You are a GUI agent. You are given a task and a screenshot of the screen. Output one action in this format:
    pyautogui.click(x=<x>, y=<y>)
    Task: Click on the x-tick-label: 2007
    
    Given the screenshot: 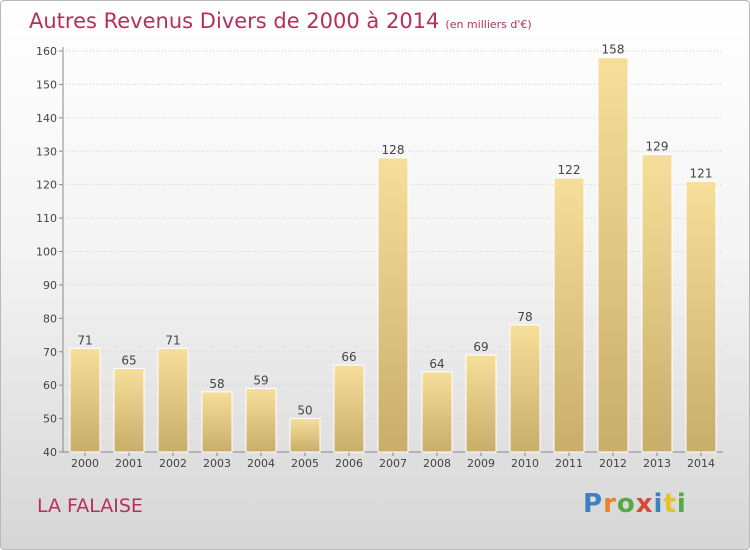 What is the action you would take?
    pyautogui.click(x=393, y=463)
    